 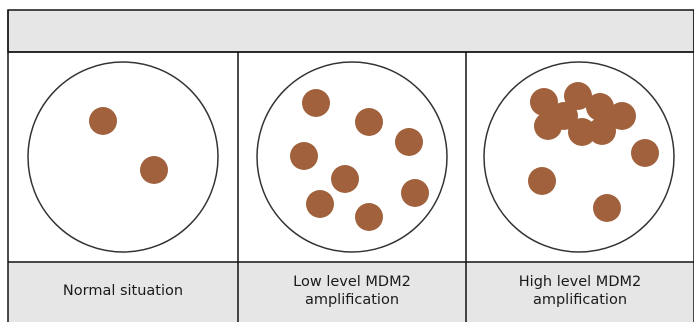 I want to click on signals-low-level, so click(x=359, y=160).